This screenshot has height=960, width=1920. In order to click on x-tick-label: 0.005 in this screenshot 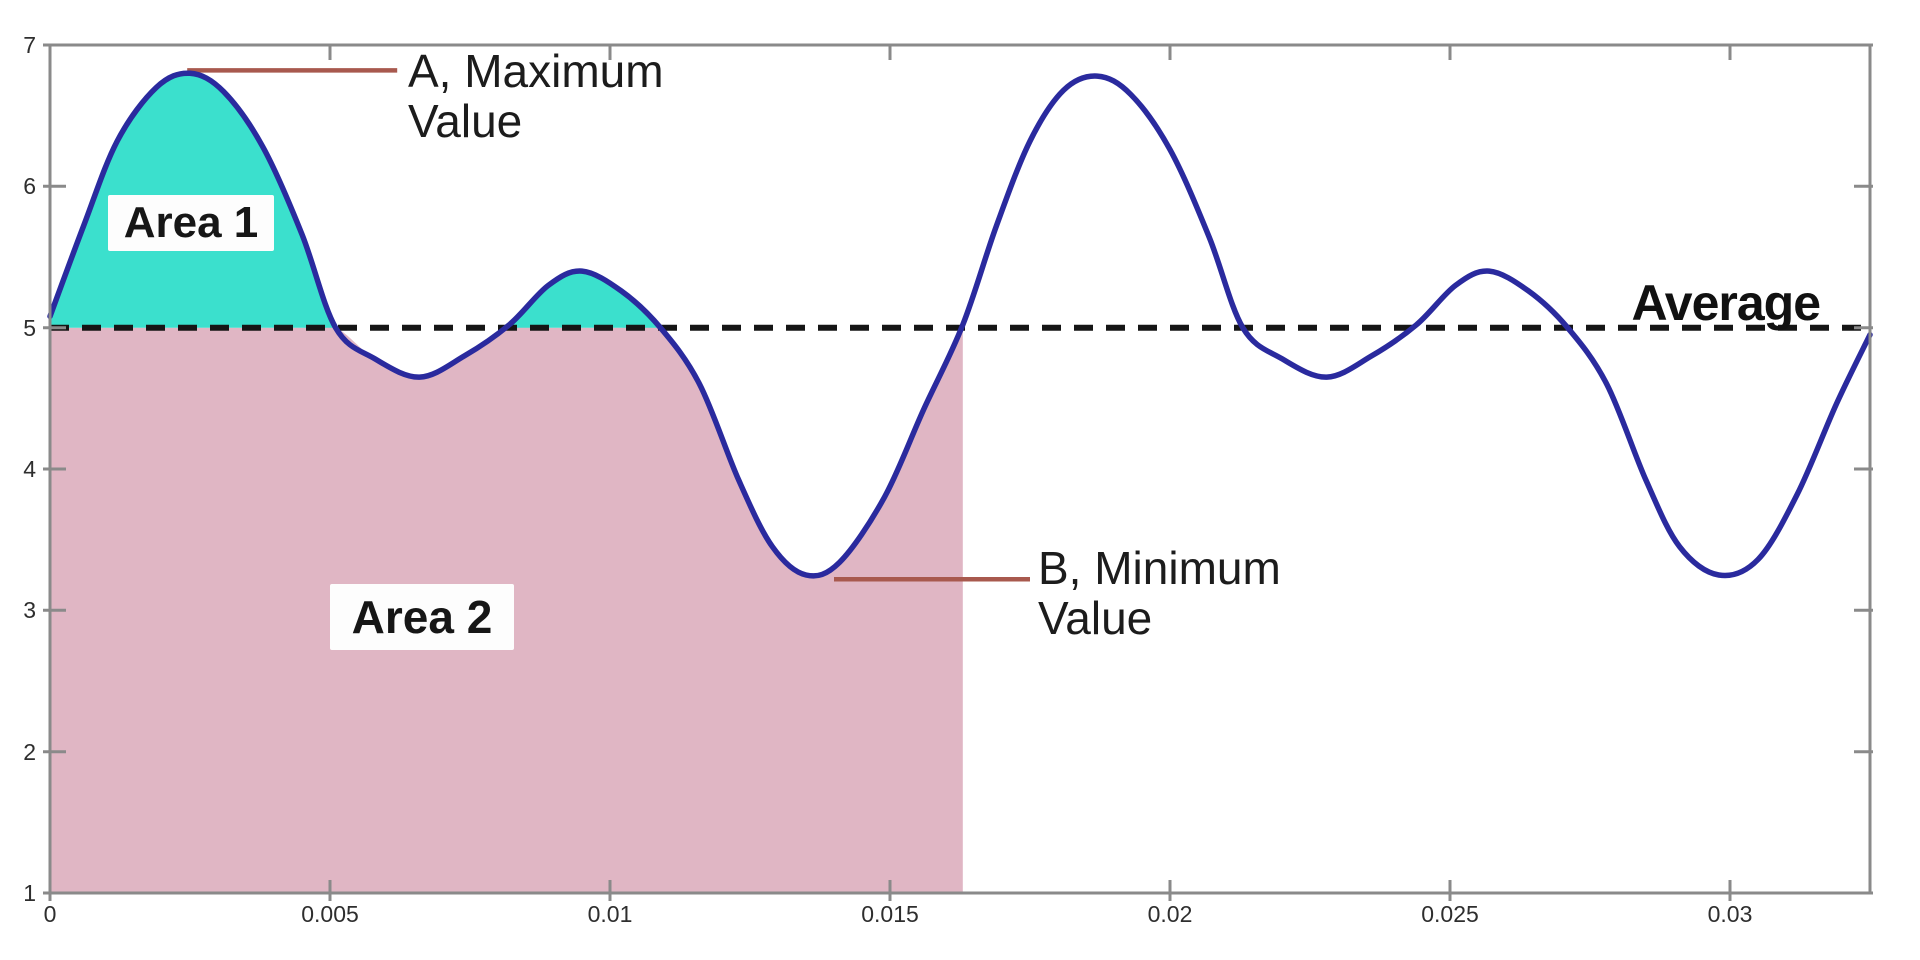, I will do `click(330, 914)`.